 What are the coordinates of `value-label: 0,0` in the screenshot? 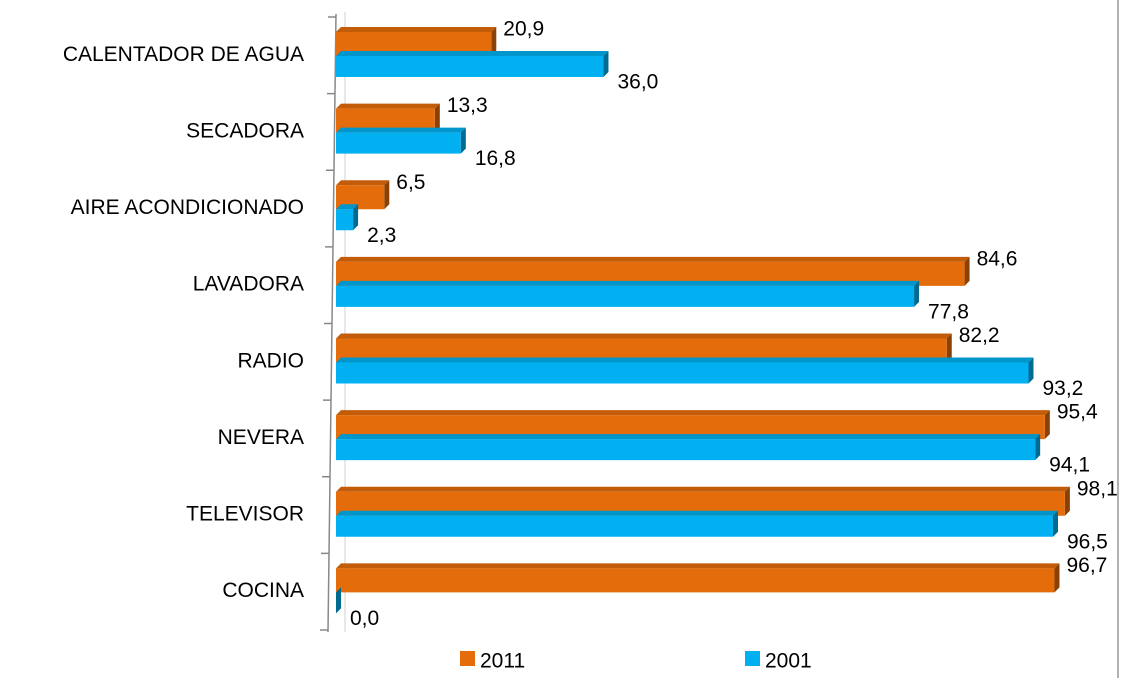 It's located at (364, 618).